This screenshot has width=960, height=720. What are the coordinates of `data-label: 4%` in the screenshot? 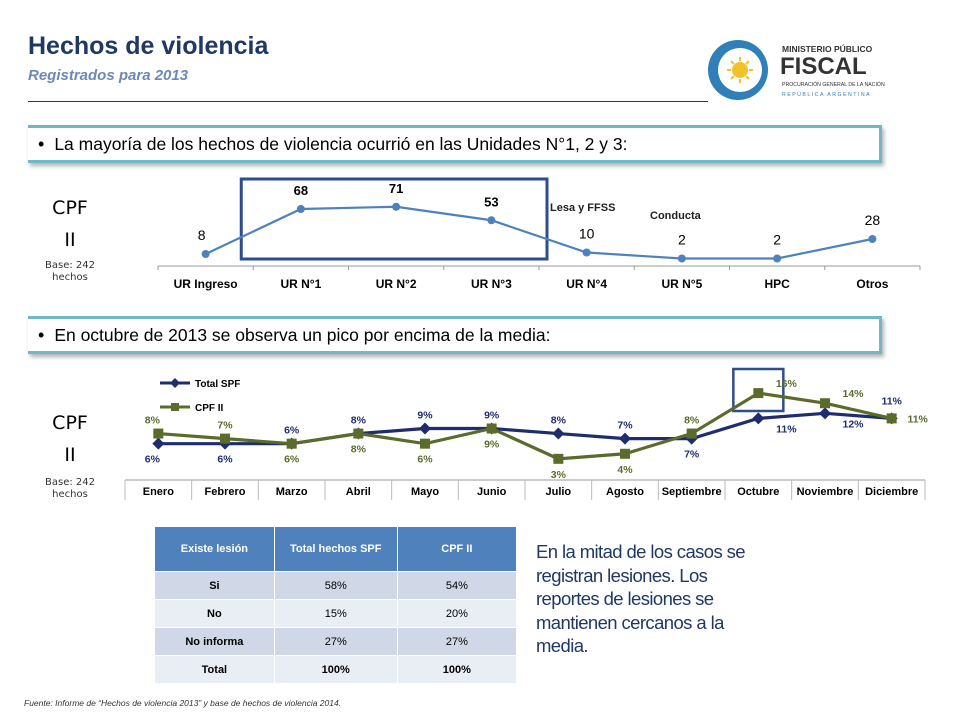 It's located at (625, 470).